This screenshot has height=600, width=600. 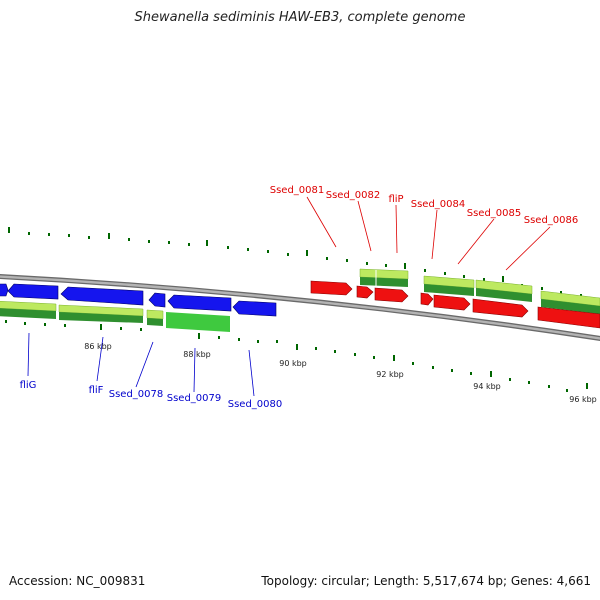 I want to click on gene-label-ssed-0080: Ssed_0080, so click(x=255, y=404).